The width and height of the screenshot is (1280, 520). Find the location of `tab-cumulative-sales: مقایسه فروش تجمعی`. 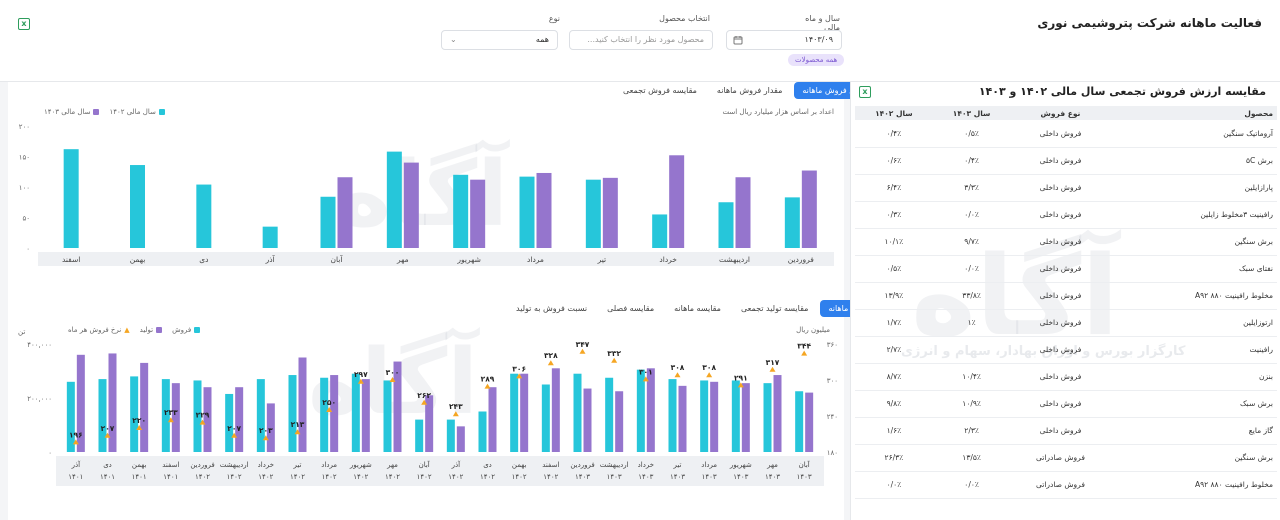

tab-cumulative-sales: مقایسه فروش تجمعی is located at coordinates (660, 90).